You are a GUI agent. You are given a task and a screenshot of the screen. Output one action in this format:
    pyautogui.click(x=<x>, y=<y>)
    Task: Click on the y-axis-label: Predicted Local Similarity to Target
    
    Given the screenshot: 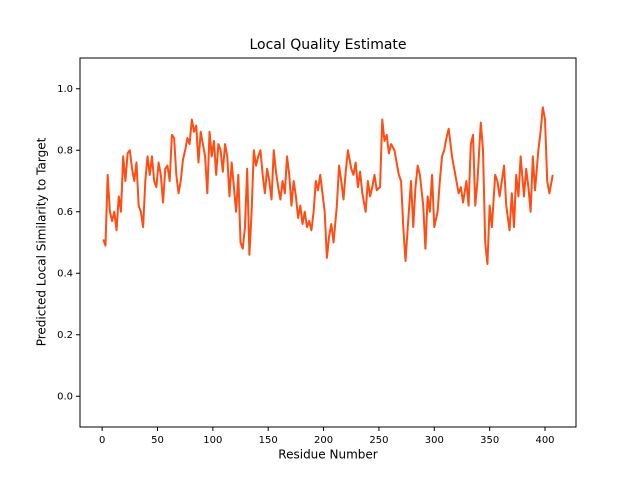 What is the action you would take?
    pyautogui.click(x=42, y=241)
    